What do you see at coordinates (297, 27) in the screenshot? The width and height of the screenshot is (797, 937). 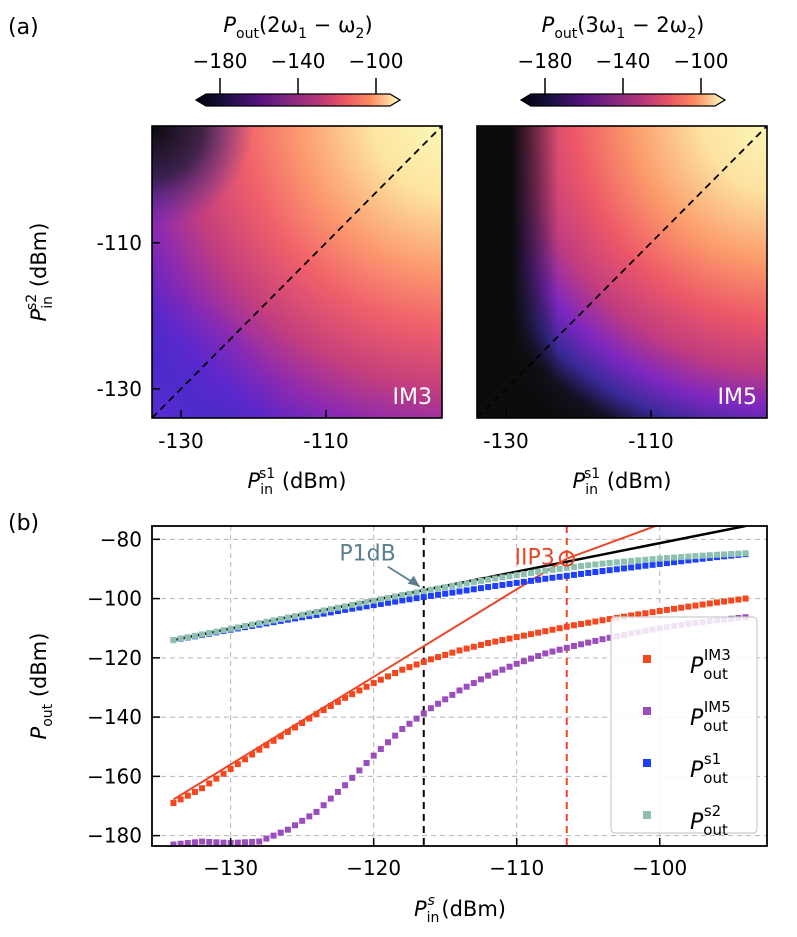 I see `colorbar-im3-title: Pout(2ω1 − ω2)` at bounding box center [297, 27].